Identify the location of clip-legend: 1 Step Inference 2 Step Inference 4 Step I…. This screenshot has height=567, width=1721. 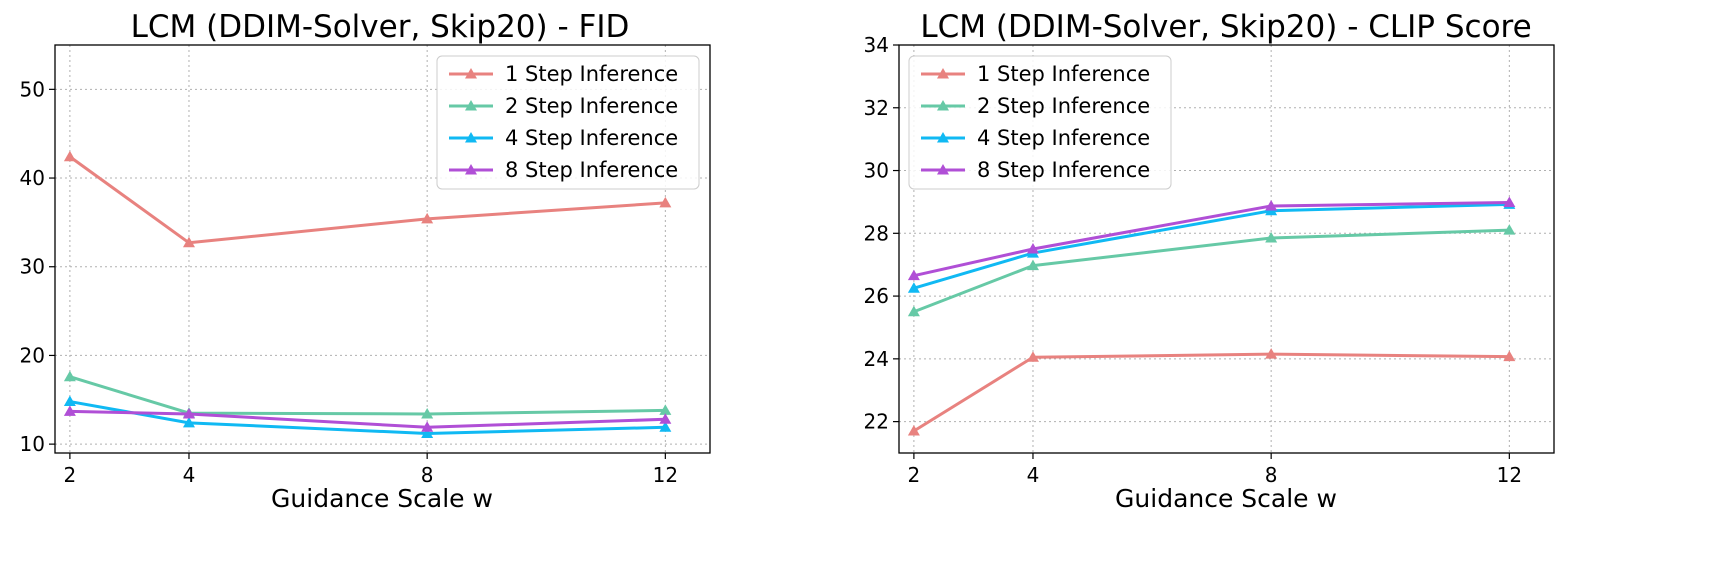
(1040, 122).